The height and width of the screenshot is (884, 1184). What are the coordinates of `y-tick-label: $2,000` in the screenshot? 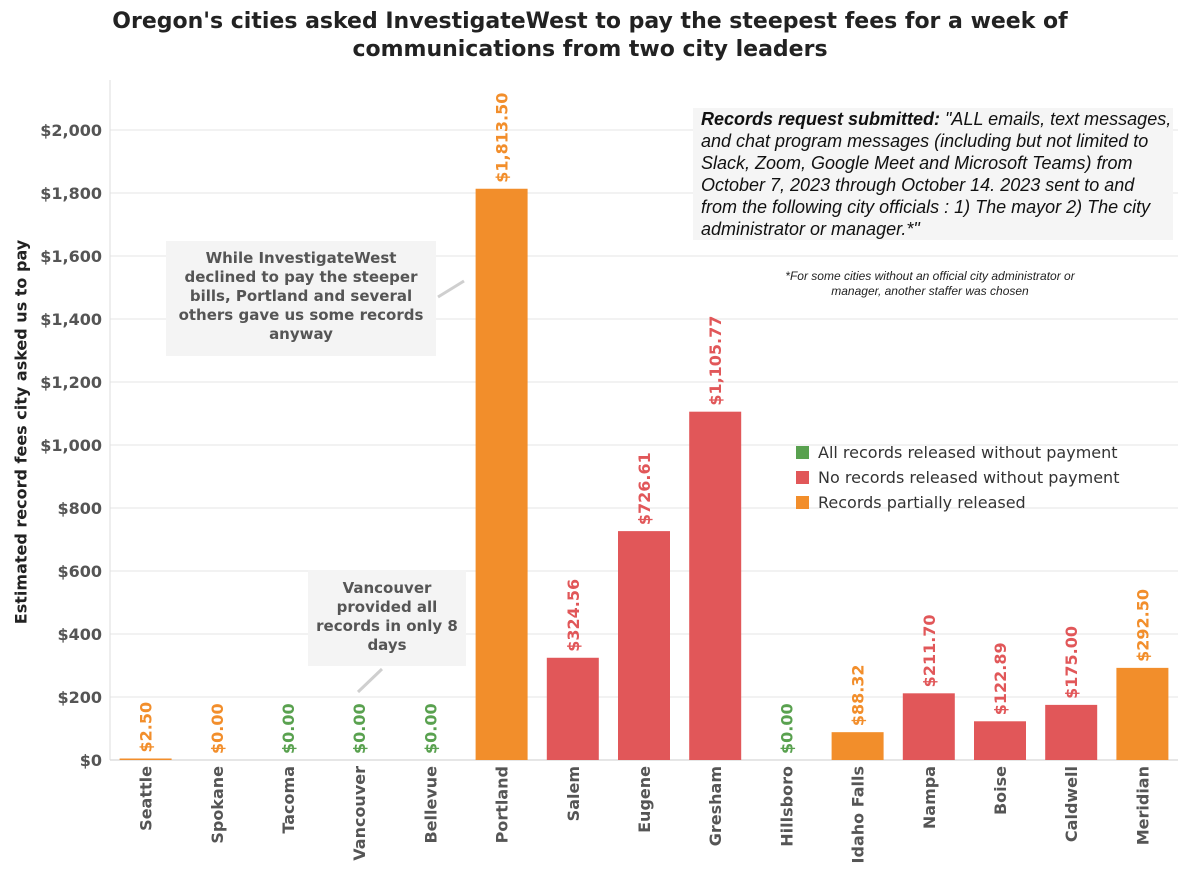 It's located at (71, 130).